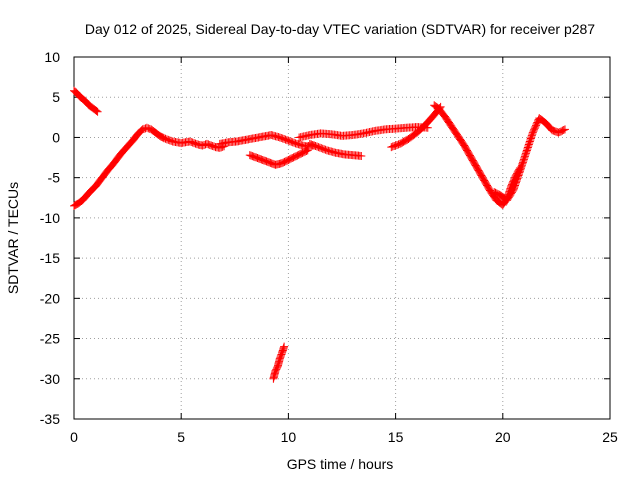 This screenshot has width=640, height=480. What do you see at coordinates (56, 137) in the screenshot?
I see `y-tick-label: 0` at bounding box center [56, 137].